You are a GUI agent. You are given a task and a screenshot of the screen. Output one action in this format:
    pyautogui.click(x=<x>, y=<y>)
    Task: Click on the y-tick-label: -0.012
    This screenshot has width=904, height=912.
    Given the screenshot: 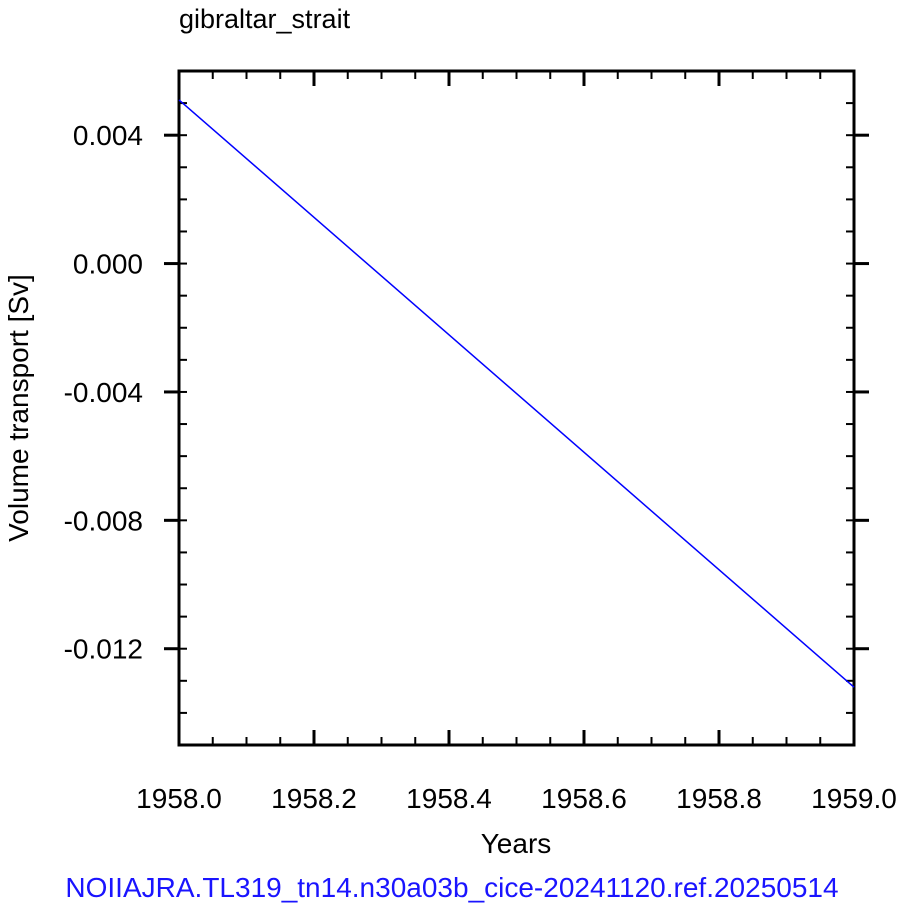 What is the action you would take?
    pyautogui.click(x=103, y=649)
    